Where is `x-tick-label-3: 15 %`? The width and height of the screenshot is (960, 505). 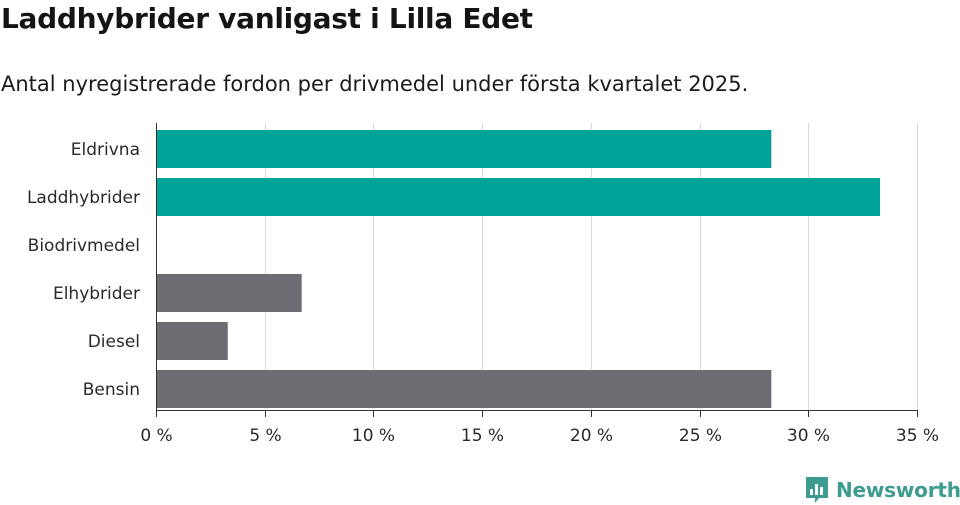
x-tick-label-3: 15 % is located at coordinates (482, 436).